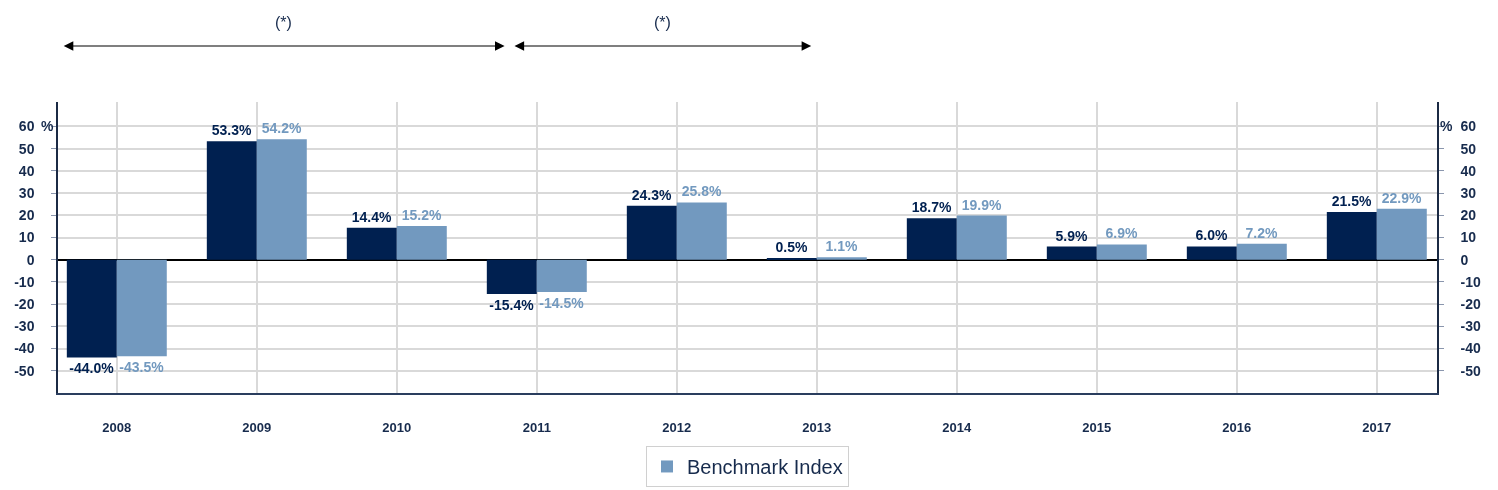  Describe the element at coordinates (1470, 281) in the screenshot. I see `y2-tick-label: -10` at that location.